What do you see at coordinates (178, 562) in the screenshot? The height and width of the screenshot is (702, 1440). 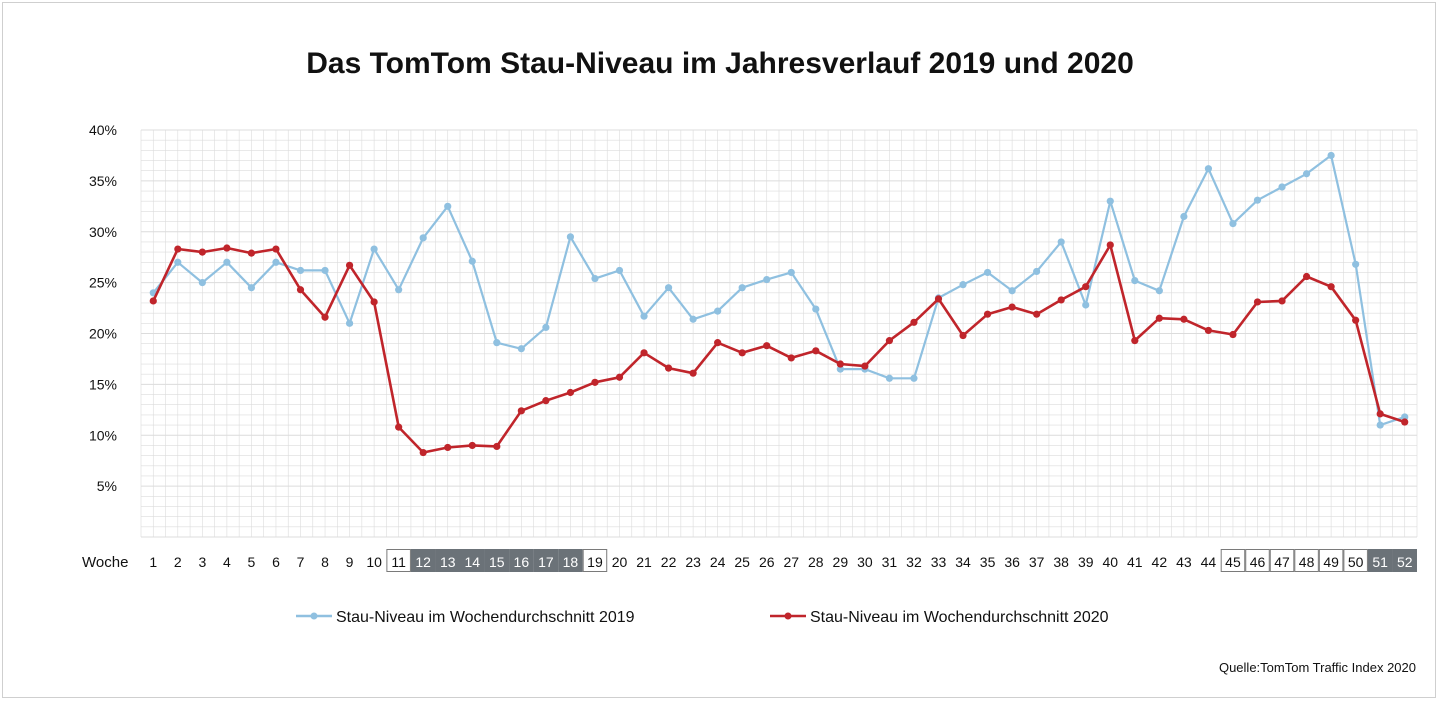 I see `x-tick-label: 2` at bounding box center [178, 562].